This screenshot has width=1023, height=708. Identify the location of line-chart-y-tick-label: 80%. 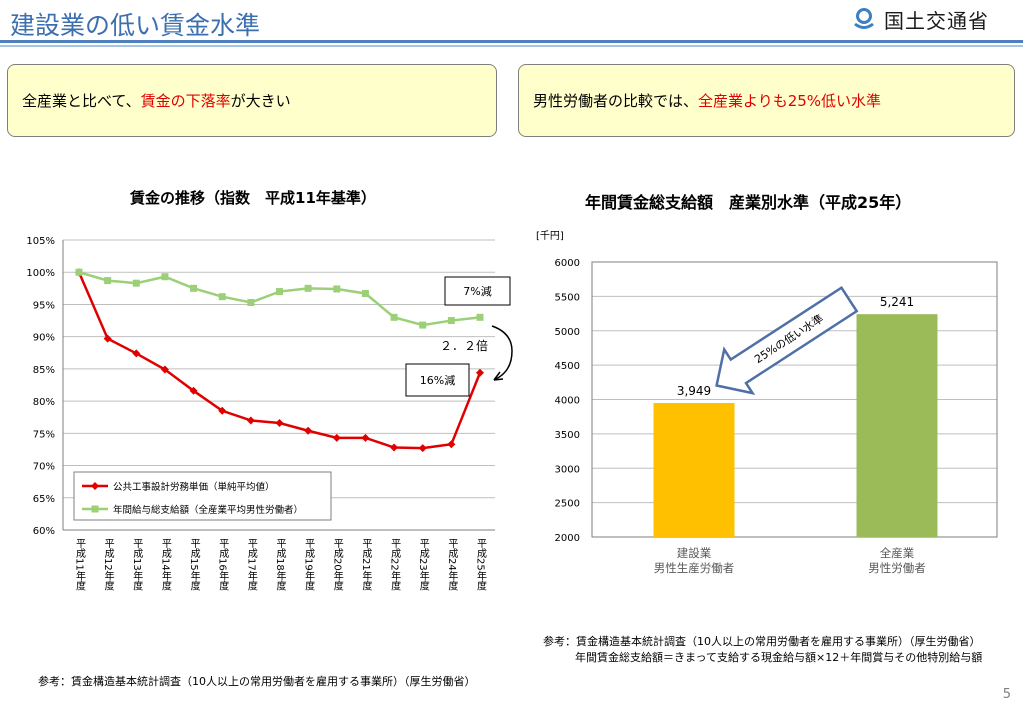
(44, 402).